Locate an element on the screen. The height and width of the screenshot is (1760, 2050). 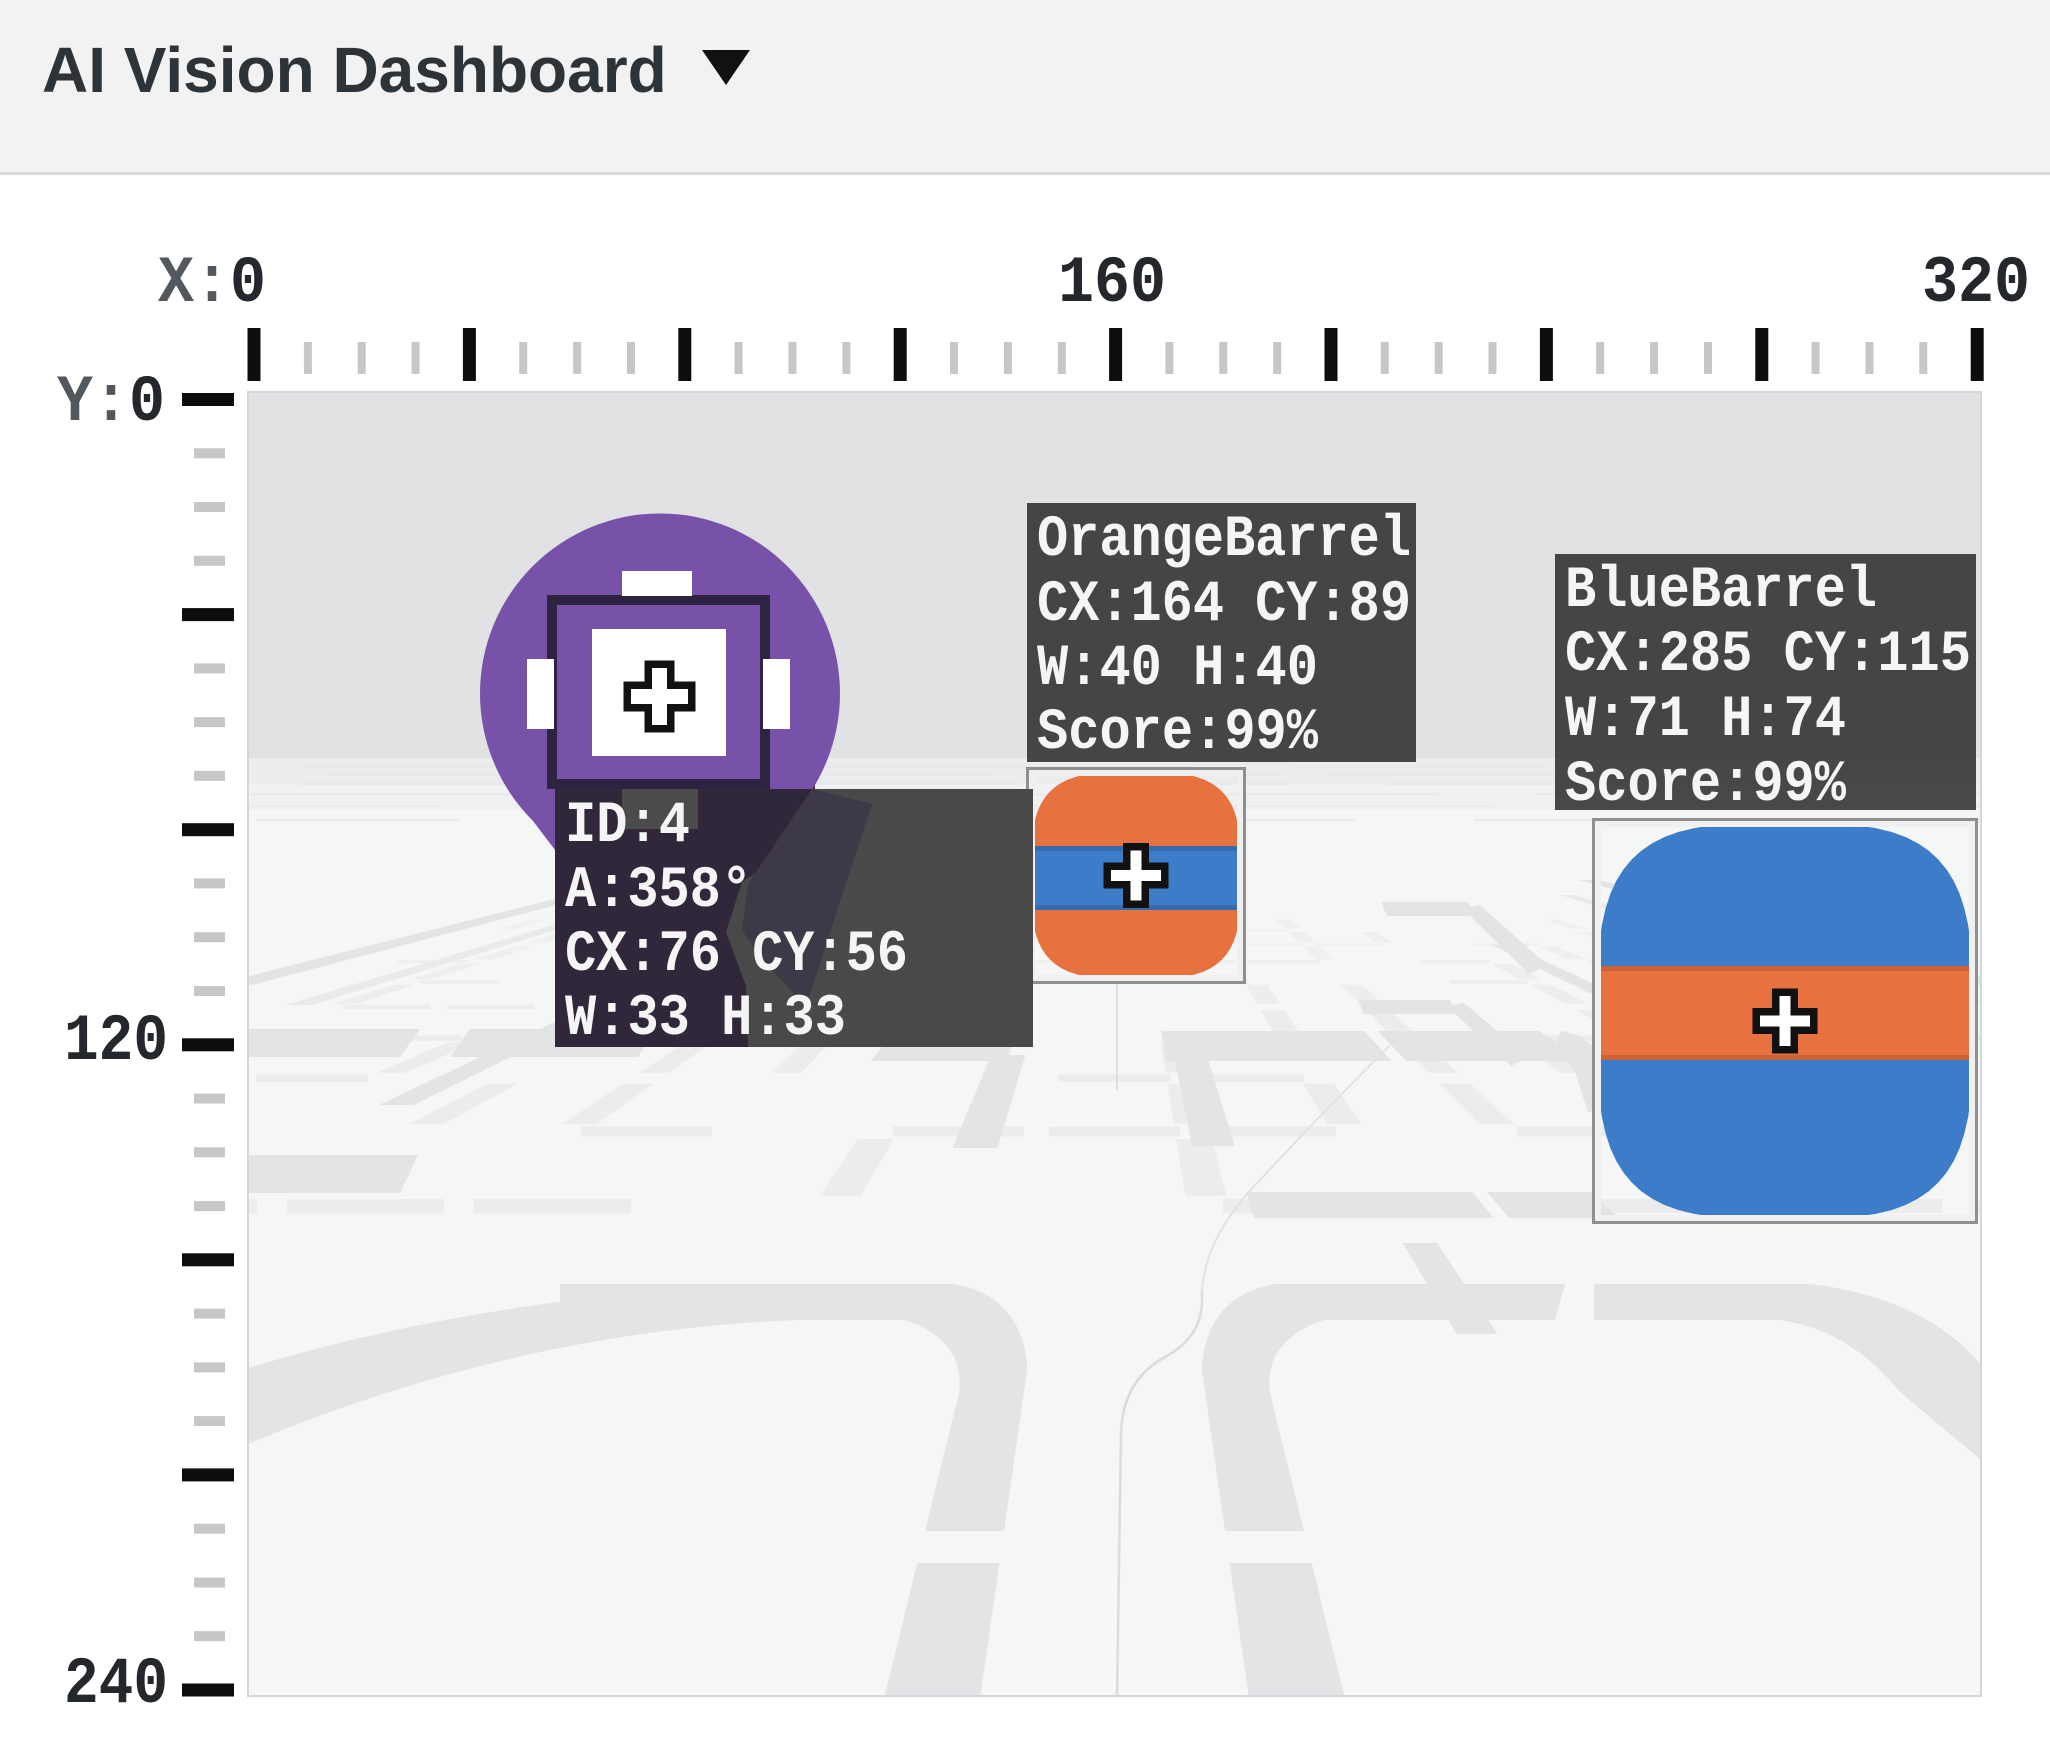
svg-text: 160 is located at coordinates (1112, 283).